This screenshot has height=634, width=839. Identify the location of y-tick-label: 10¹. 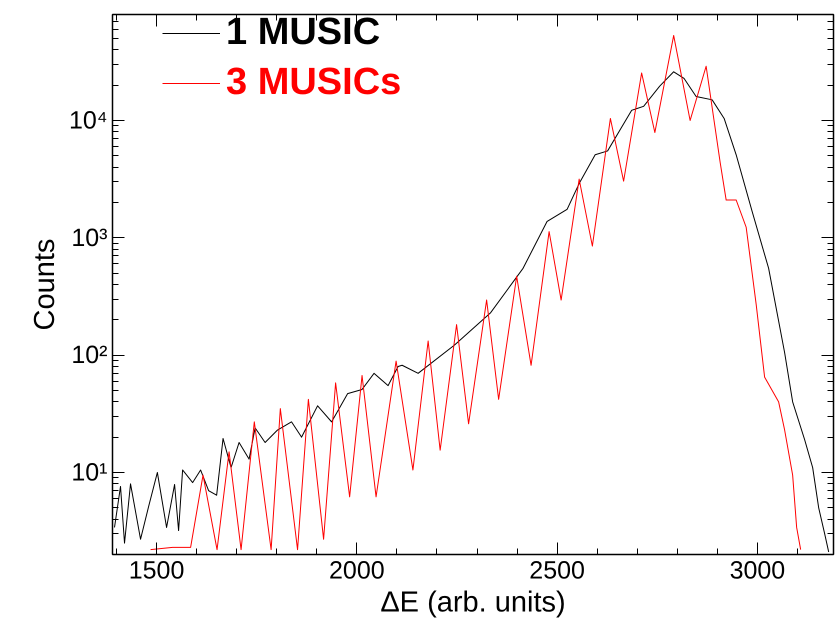
(89, 472).